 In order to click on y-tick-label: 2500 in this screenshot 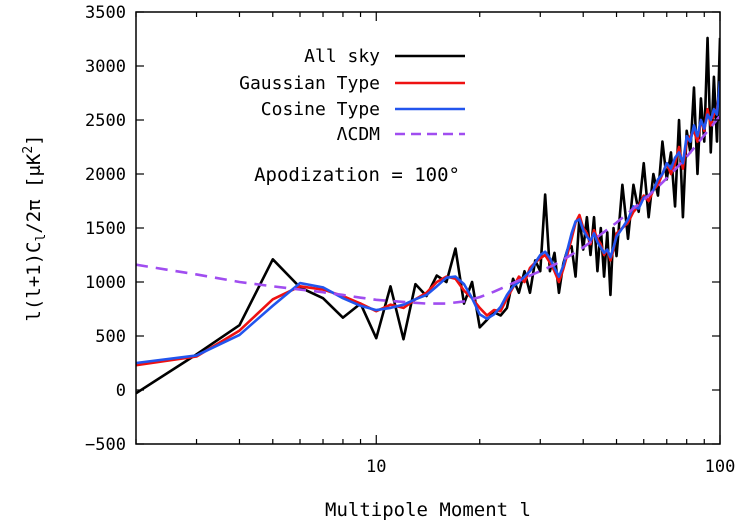, I will do `click(105, 121)`.